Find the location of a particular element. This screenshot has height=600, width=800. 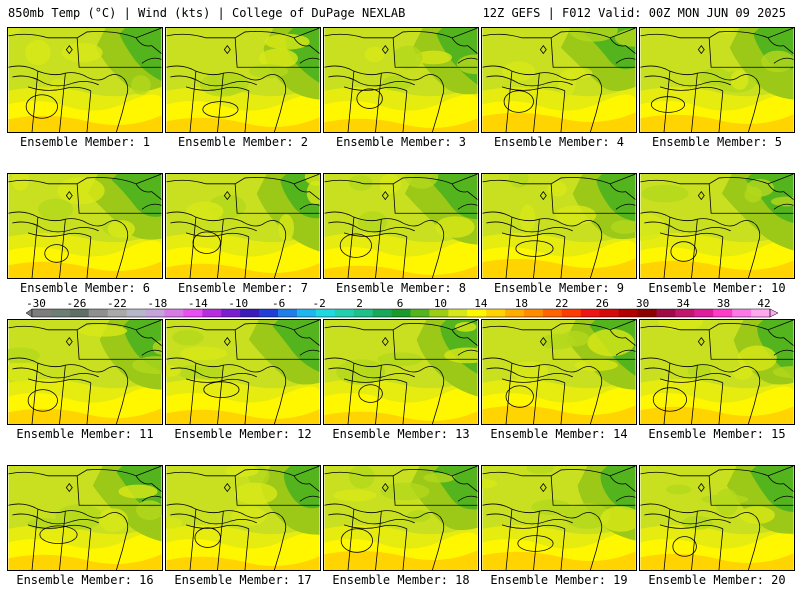

colorbar-high-arrow is located at coordinates (774, 313).